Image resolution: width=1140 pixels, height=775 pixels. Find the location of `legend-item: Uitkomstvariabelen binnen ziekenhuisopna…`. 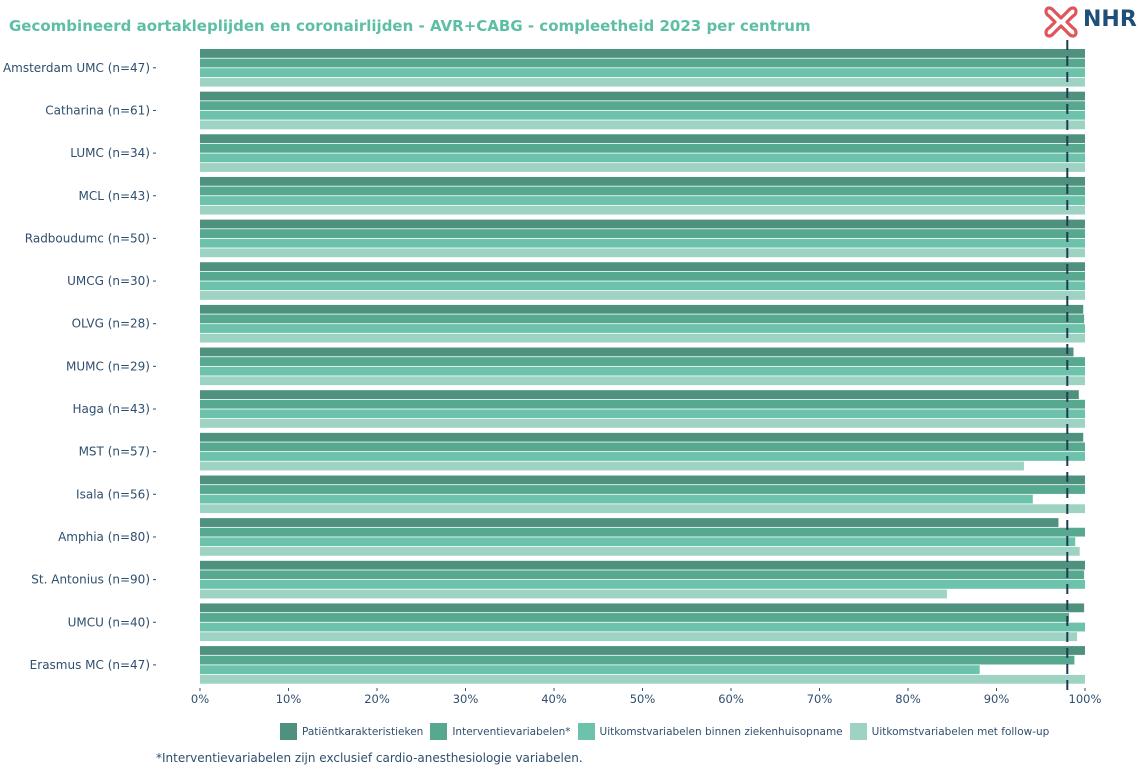

legend-item: Uitkomstvariabelen binnen ziekenhuisopna… is located at coordinates (710, 731).